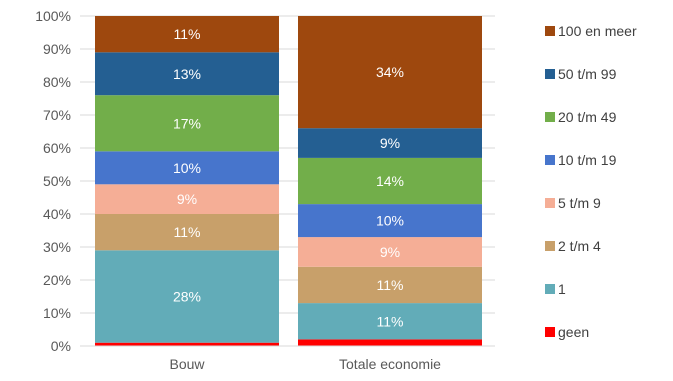 The height and width of the screenshot is (381, 673). What do you see at coordinates (53, 16) in the screenshot?
I see `y-tick-label: 100%` at bounding box center [53, 16].